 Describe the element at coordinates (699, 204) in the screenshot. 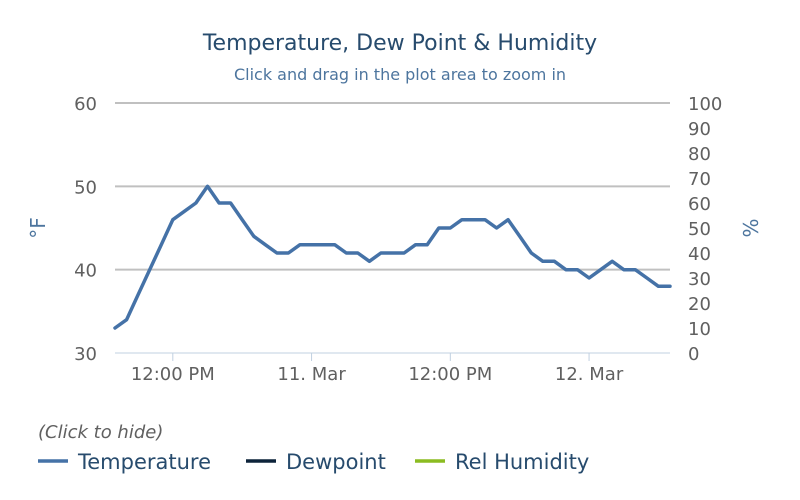

I see `y-right-tick-label: 60` at that location.